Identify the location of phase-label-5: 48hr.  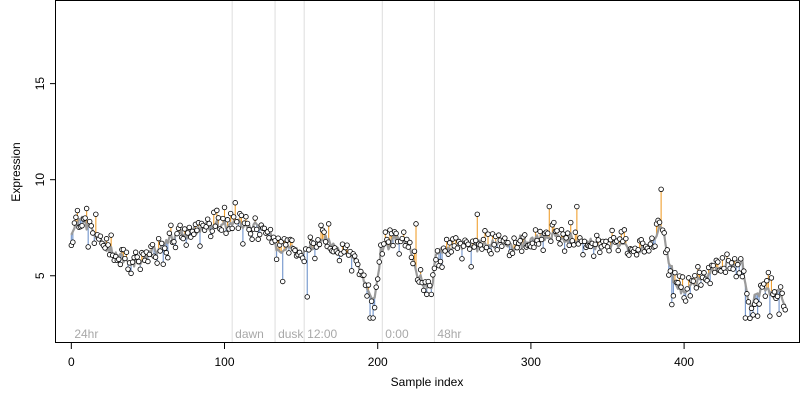
(449, 334).